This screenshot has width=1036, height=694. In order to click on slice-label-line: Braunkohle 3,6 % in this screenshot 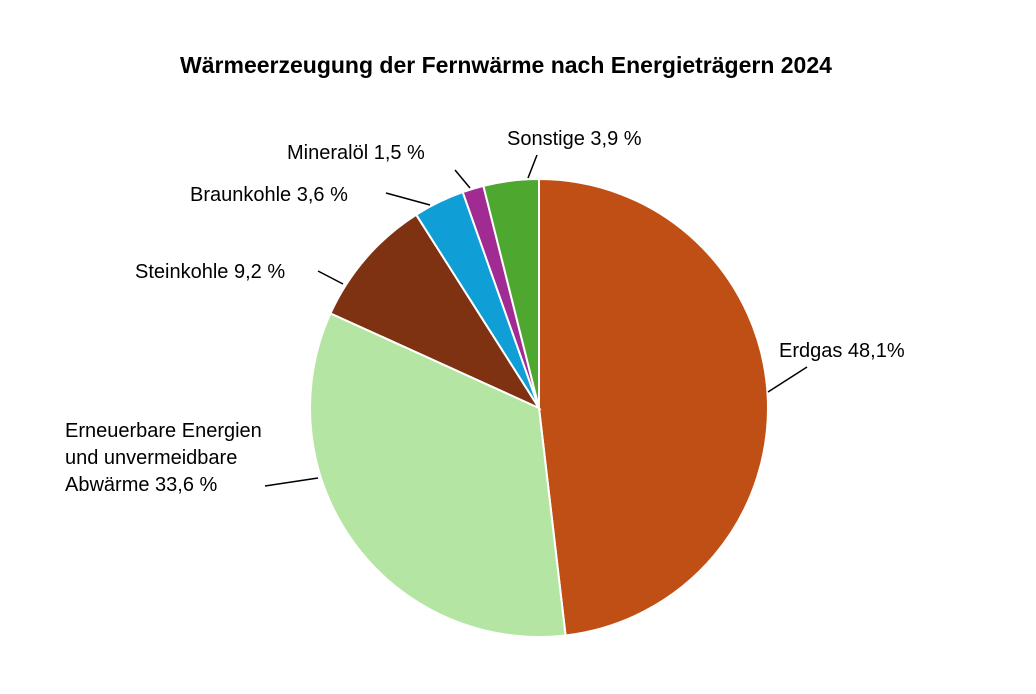, I will do `click(269, 195)`.